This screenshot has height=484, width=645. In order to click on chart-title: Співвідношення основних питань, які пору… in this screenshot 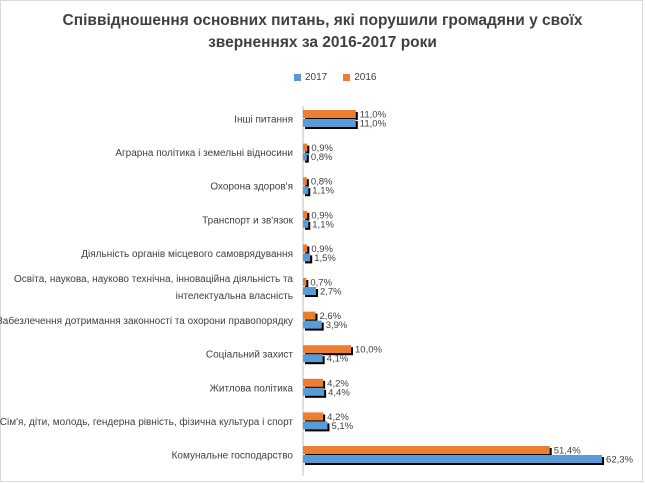, I will do `click(322, 32)`.